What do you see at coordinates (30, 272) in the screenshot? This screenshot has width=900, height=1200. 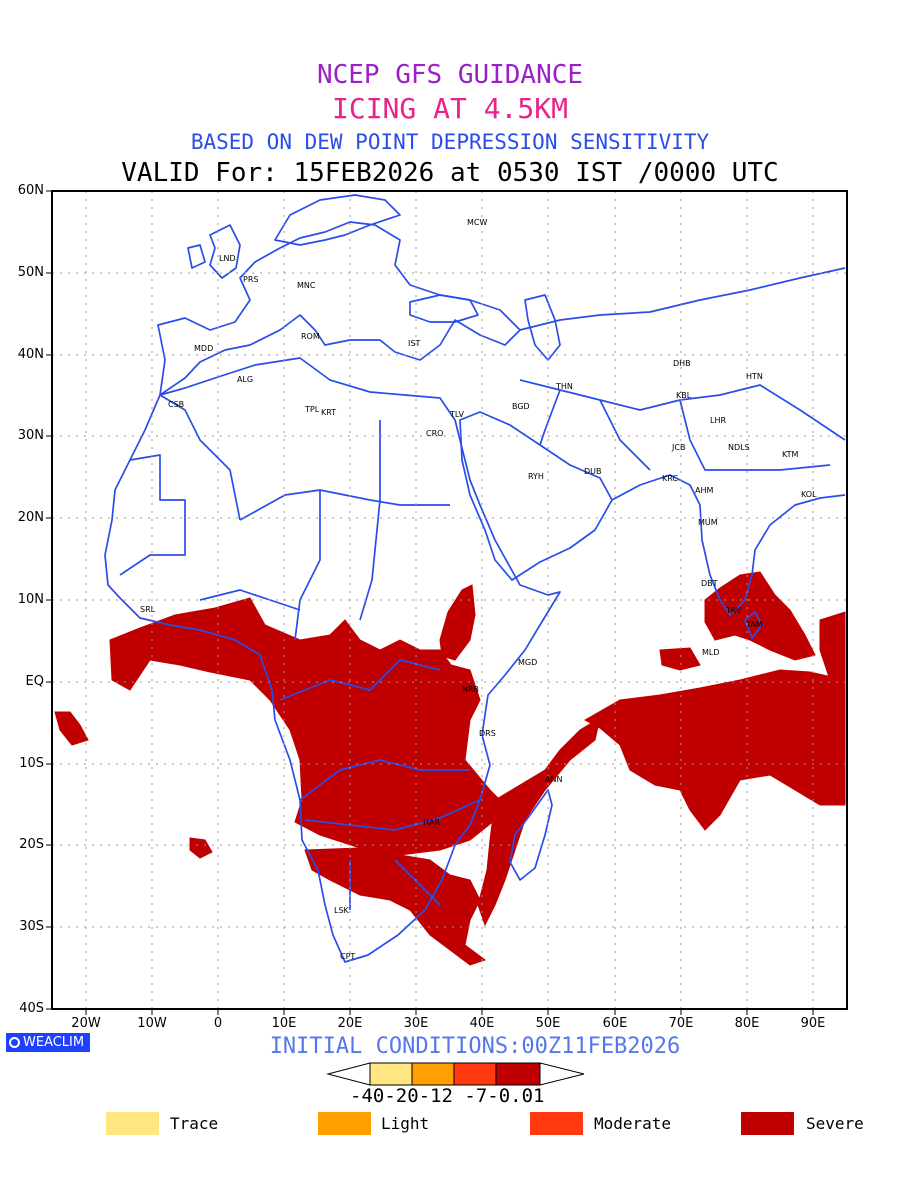 I see `lat-label: 50N` at bounding box center [30, 272].